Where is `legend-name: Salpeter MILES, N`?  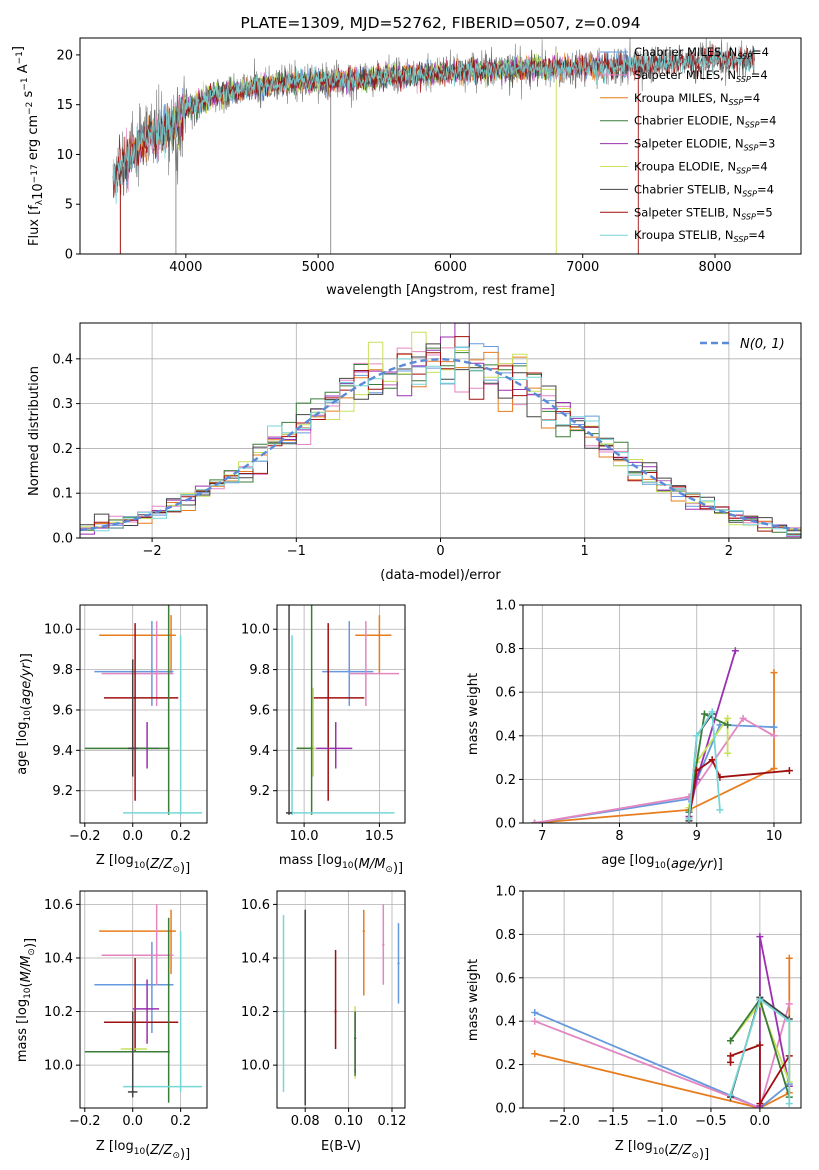 legend-name: Salpeter MILES, N is located at coordinates (685, 75).